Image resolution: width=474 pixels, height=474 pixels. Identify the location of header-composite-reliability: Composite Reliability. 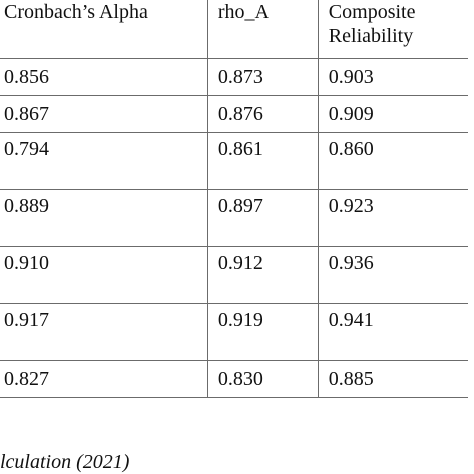
(393, 29).